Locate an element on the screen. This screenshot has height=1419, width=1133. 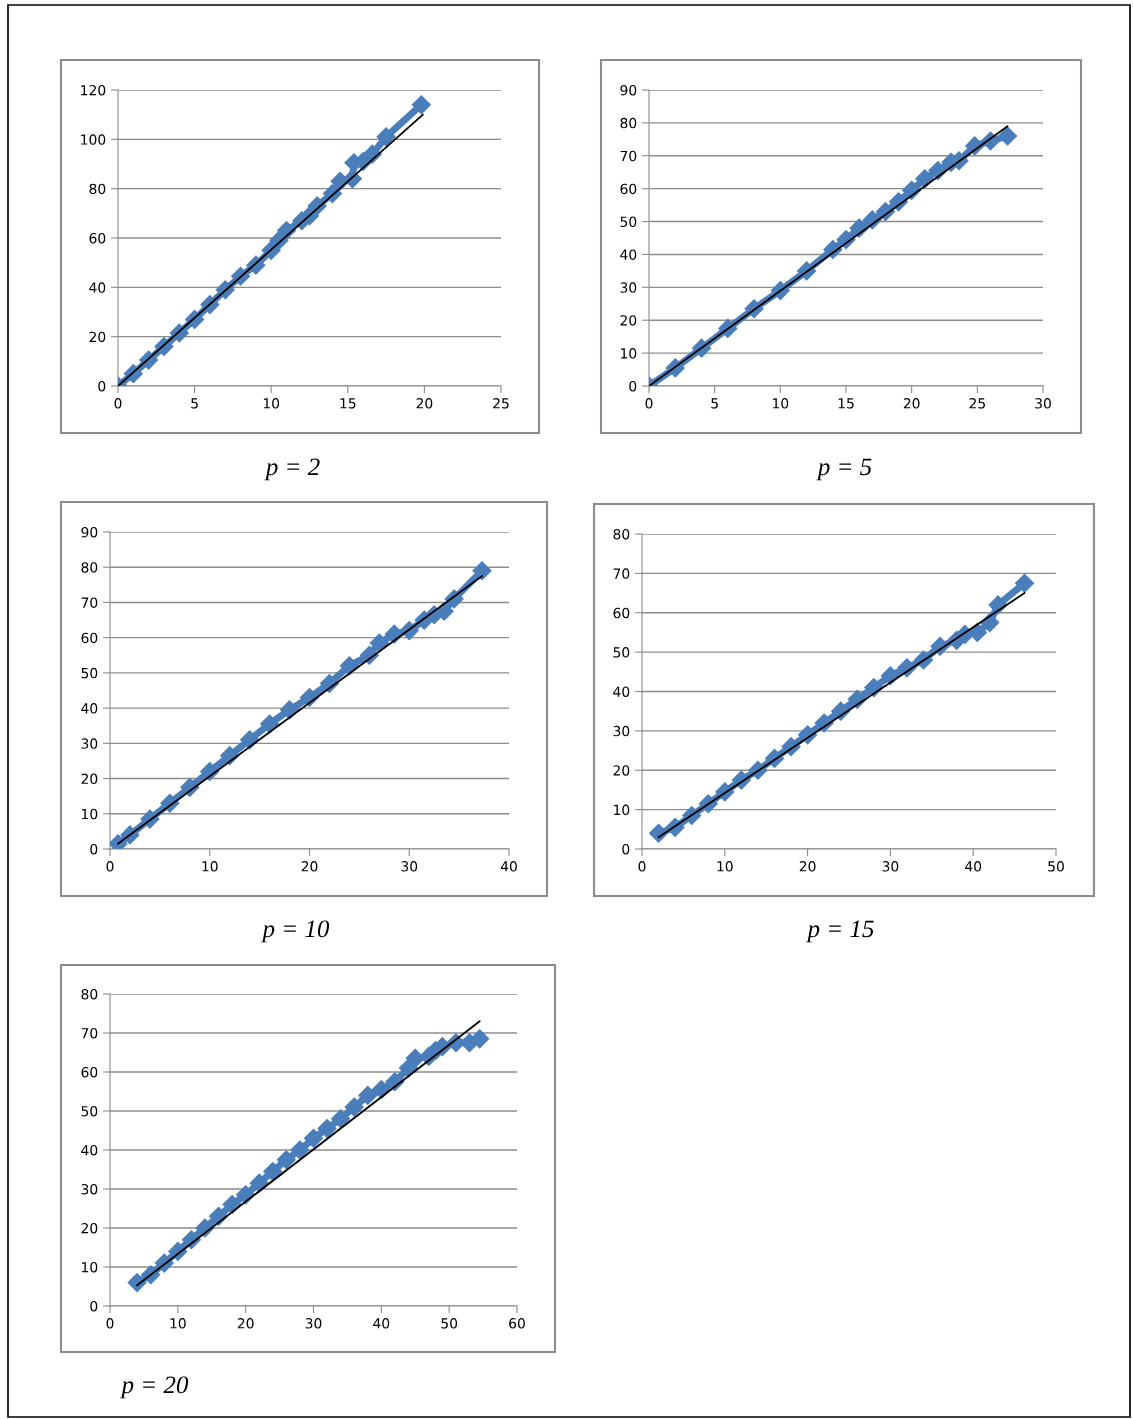
y-tick-label: 120 is located at coordinates (93, 90).